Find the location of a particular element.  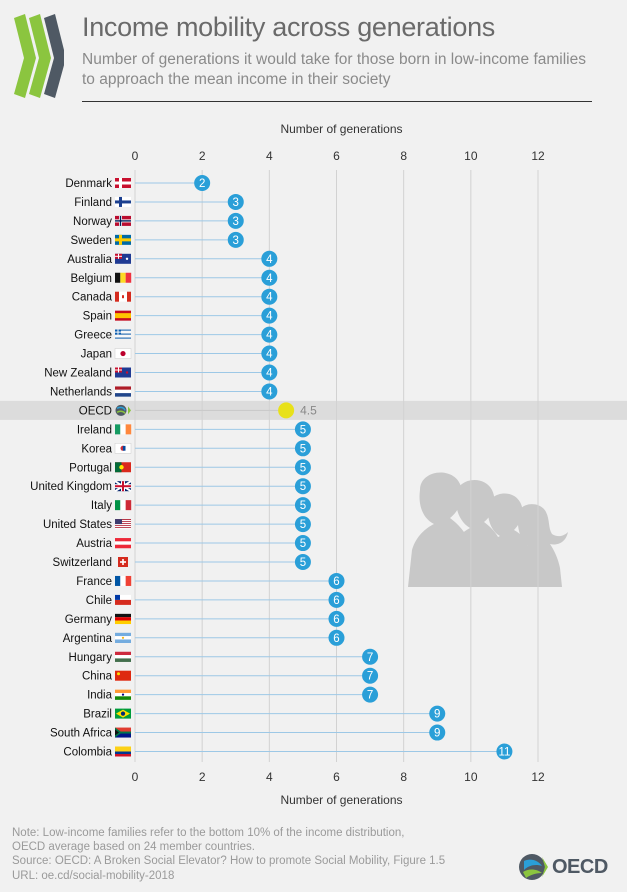

category-label: Japan is located at coordinates (96, 355).